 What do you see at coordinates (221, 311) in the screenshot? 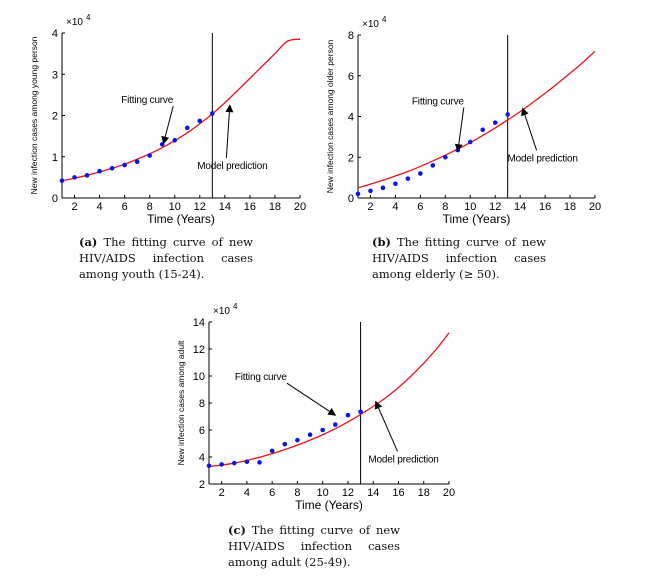
I see `y-multiplier-c: ×10` at bounding box center [221, 311].